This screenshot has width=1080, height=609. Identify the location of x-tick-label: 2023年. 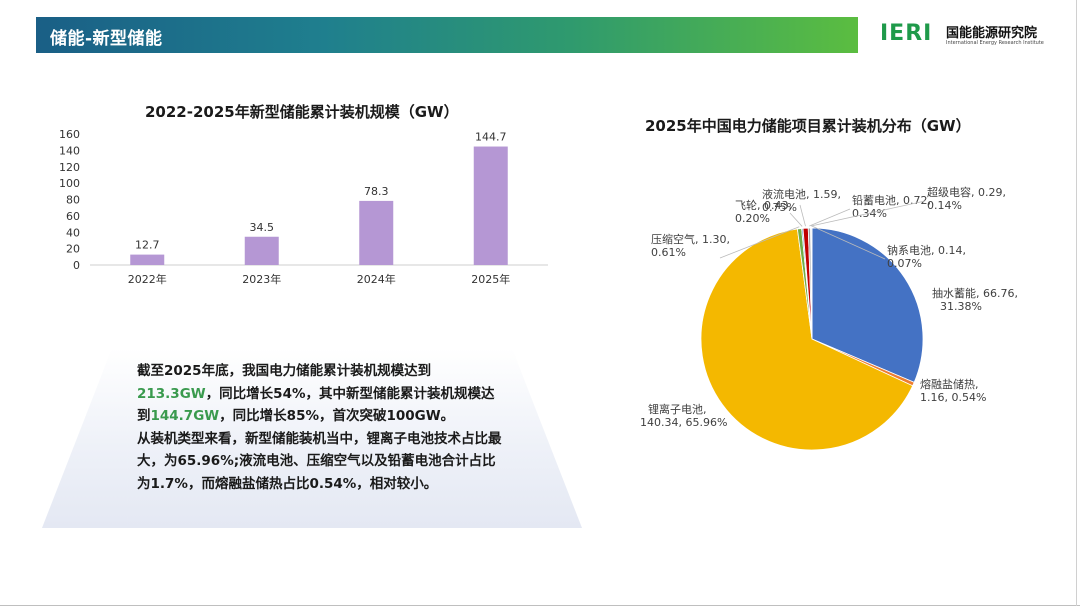
(261, 279).